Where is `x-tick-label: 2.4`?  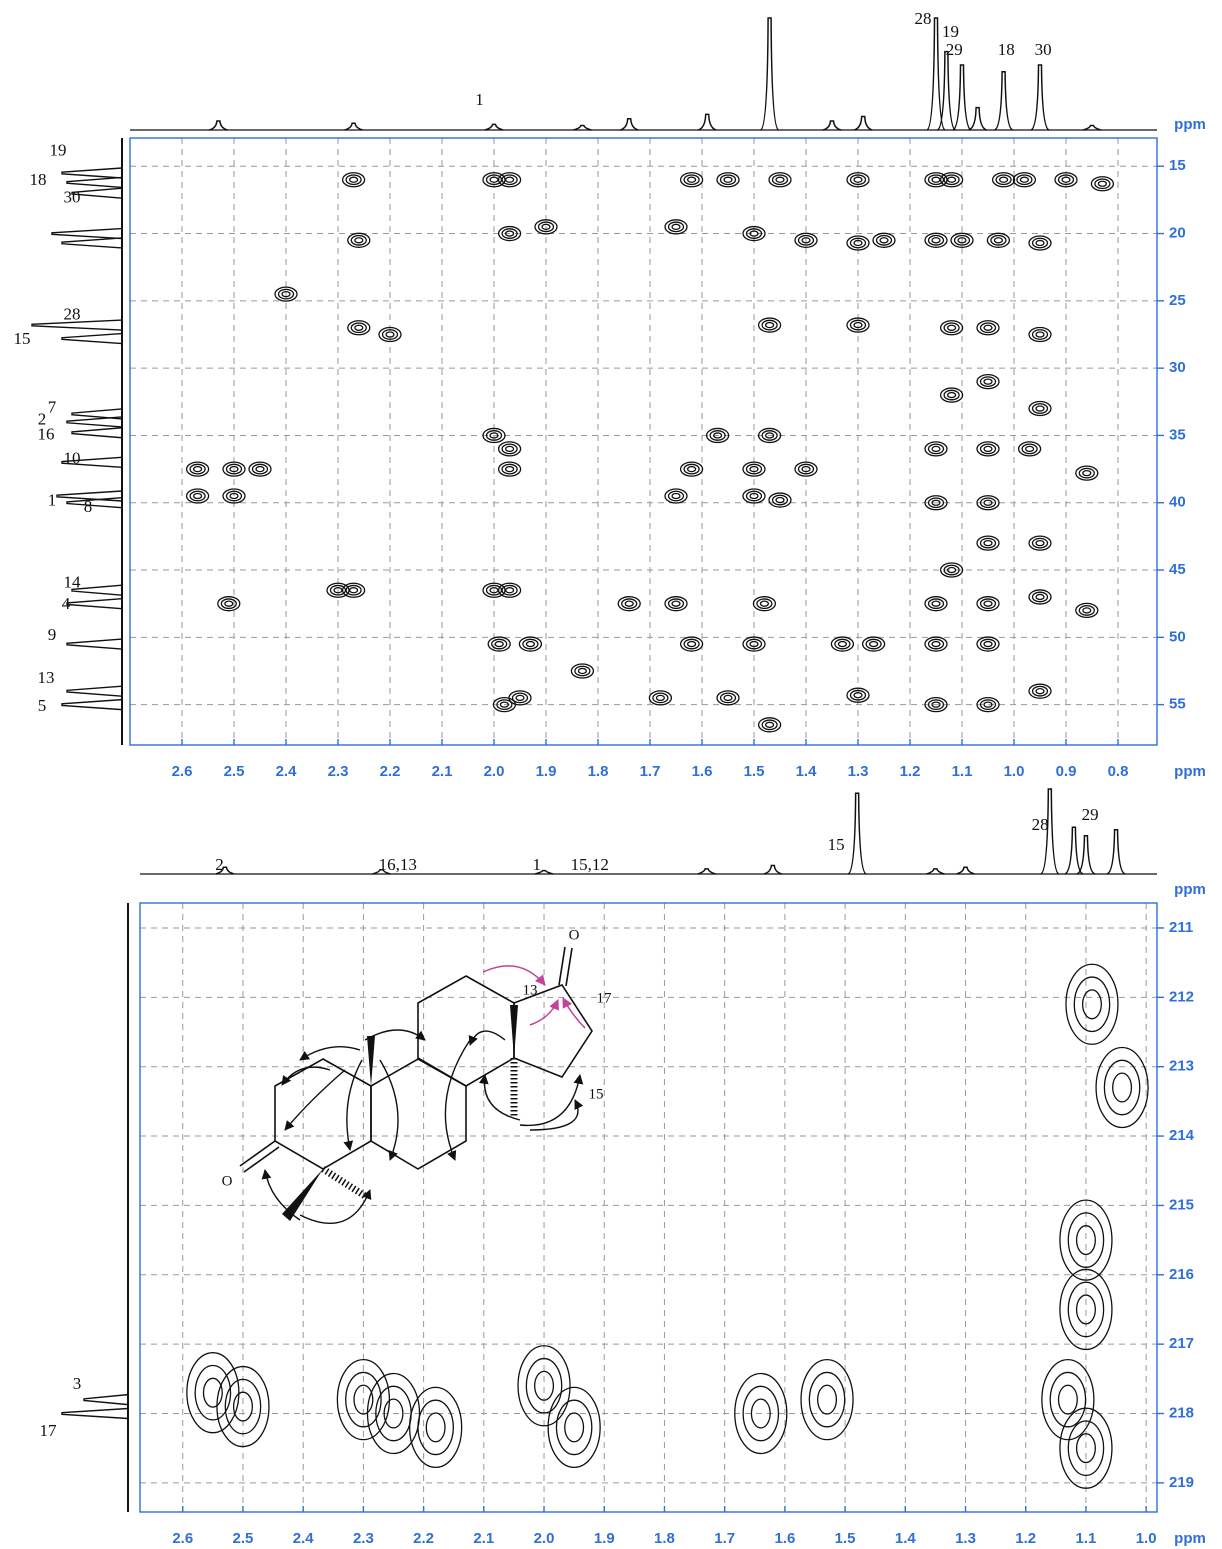 x-tick-label: 2.4 is located at coordinates (287, 771).